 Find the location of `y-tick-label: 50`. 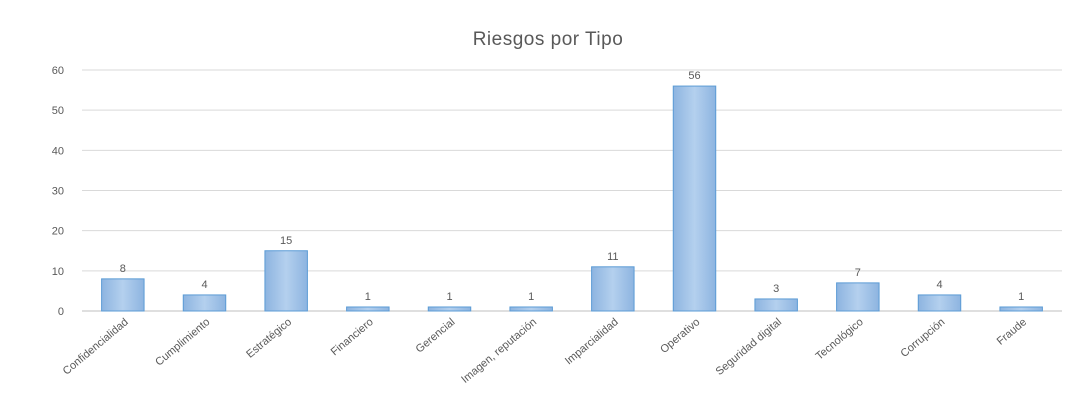

y-tick-label: 50 is located at coordinates (58, 111).